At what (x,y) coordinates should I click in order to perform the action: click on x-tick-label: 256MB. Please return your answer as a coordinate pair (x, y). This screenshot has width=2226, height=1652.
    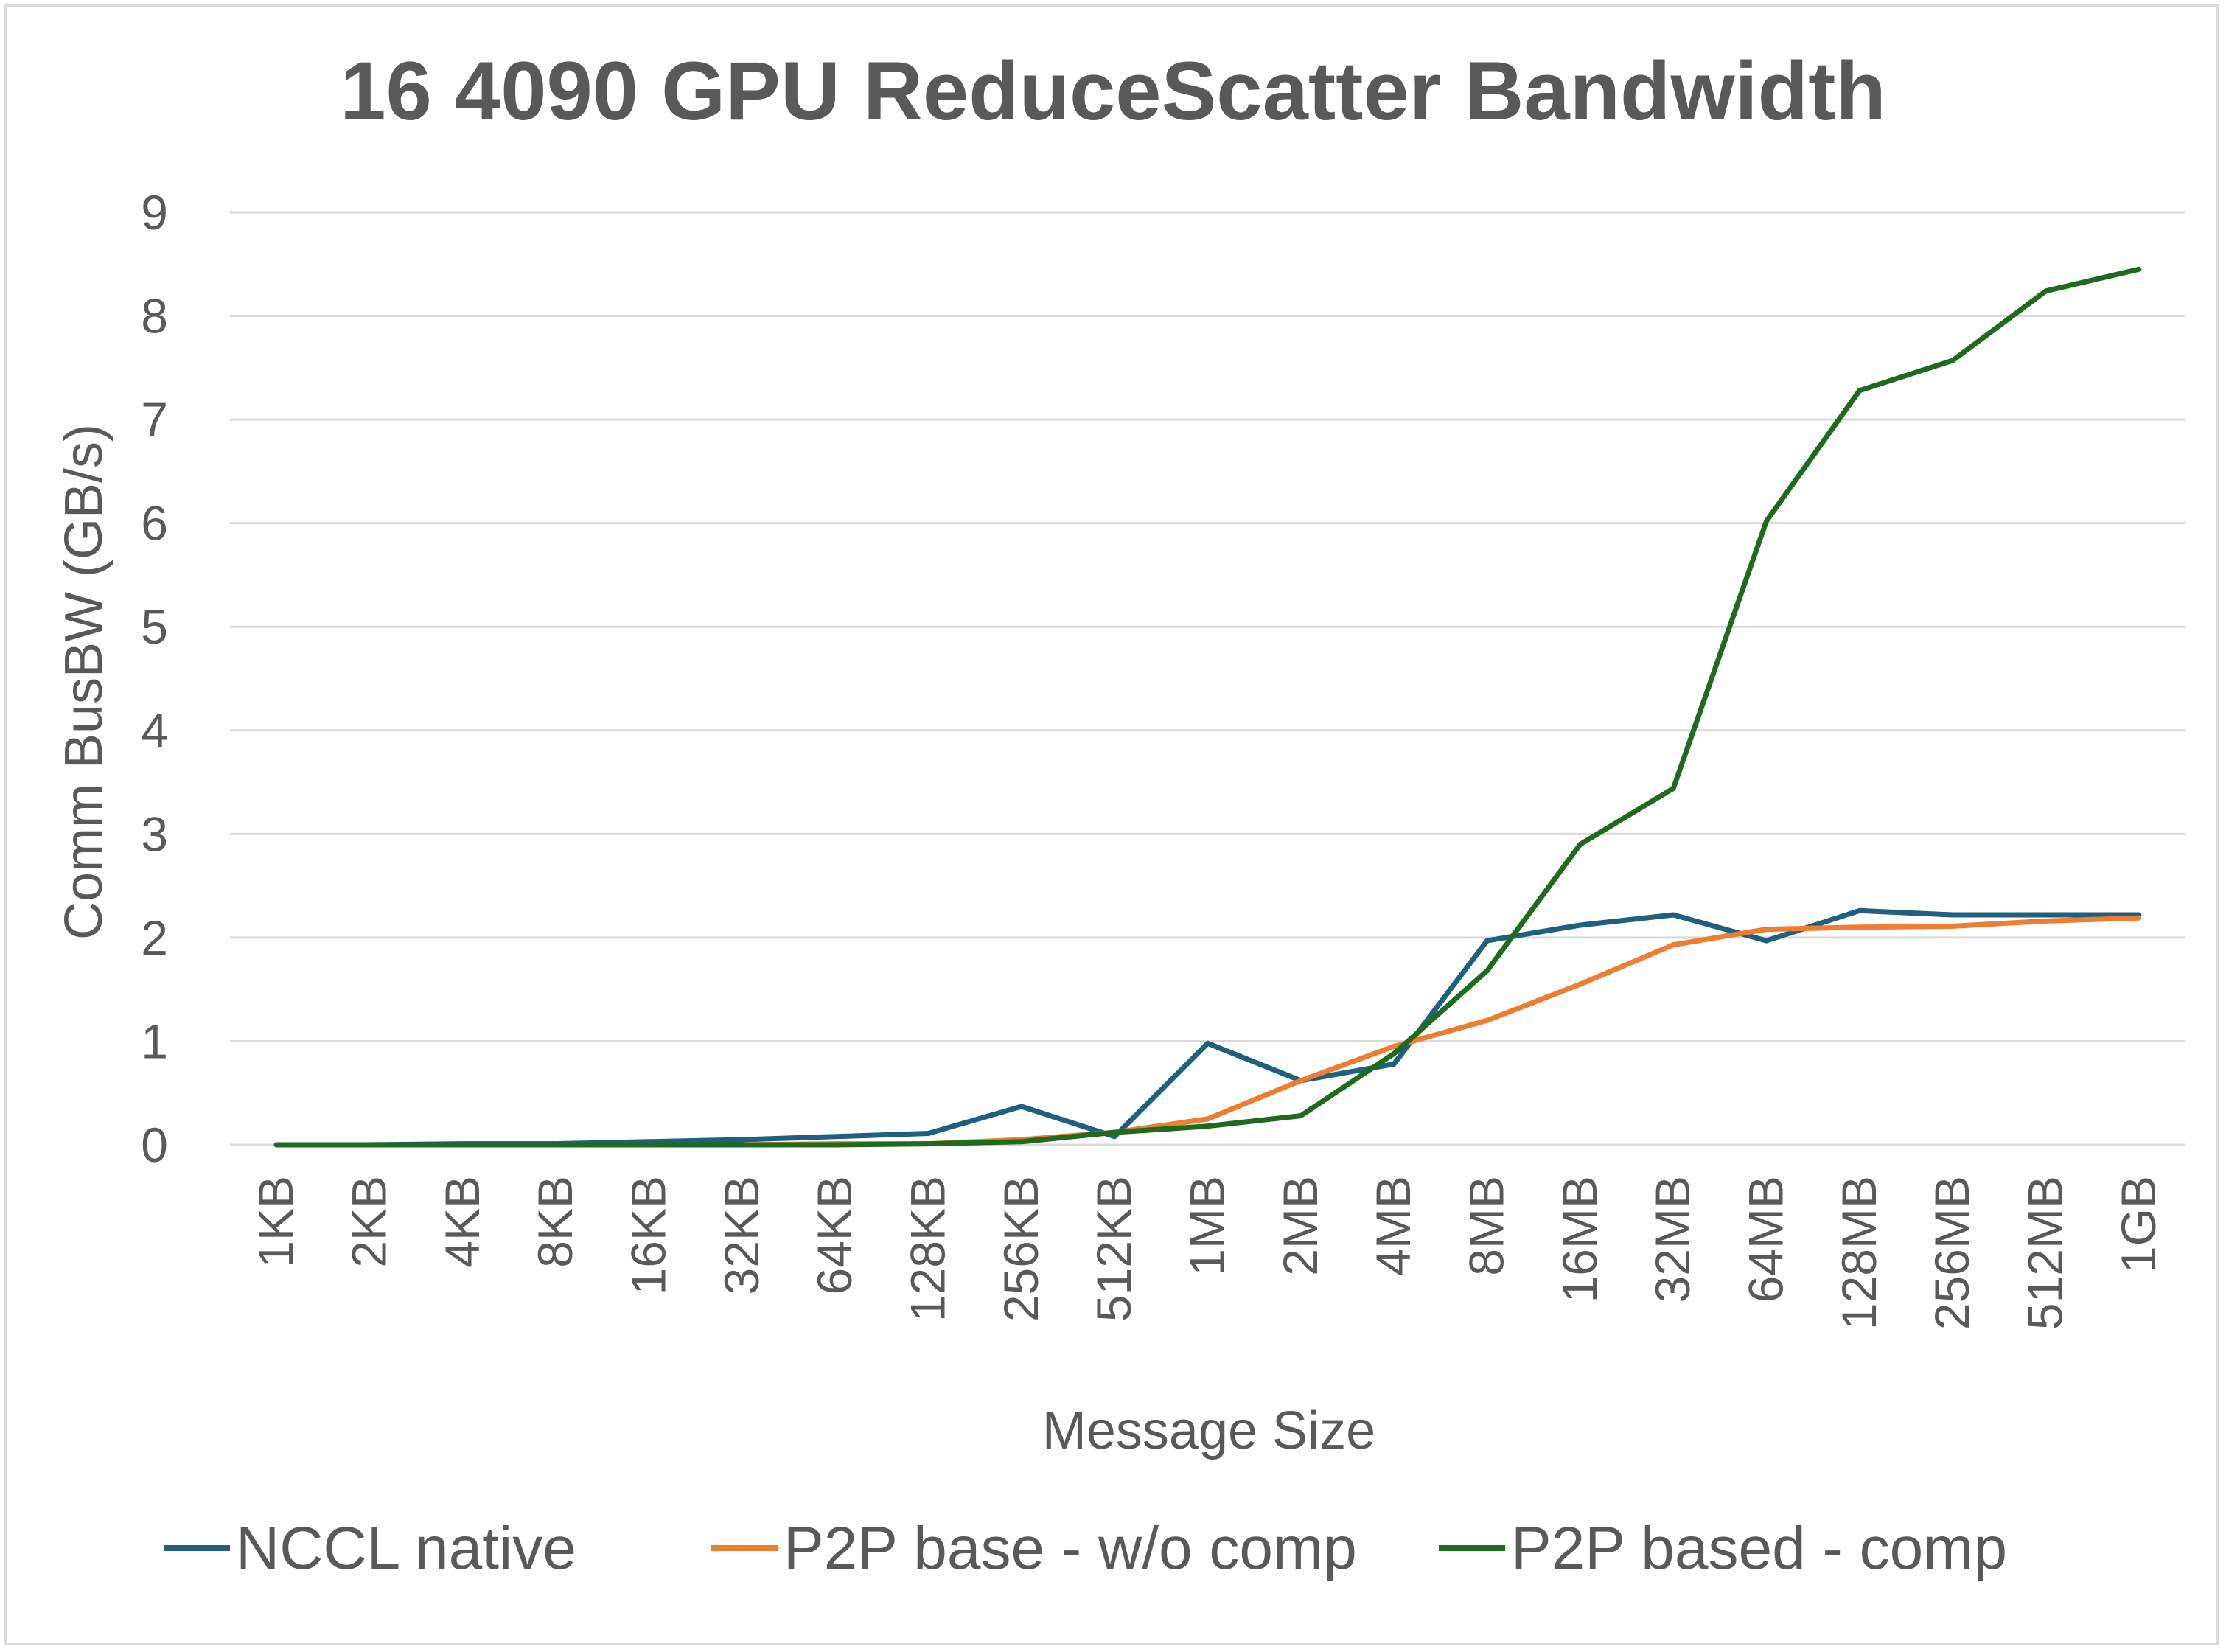
    Looking at the image, I should click on (1952, 1253).